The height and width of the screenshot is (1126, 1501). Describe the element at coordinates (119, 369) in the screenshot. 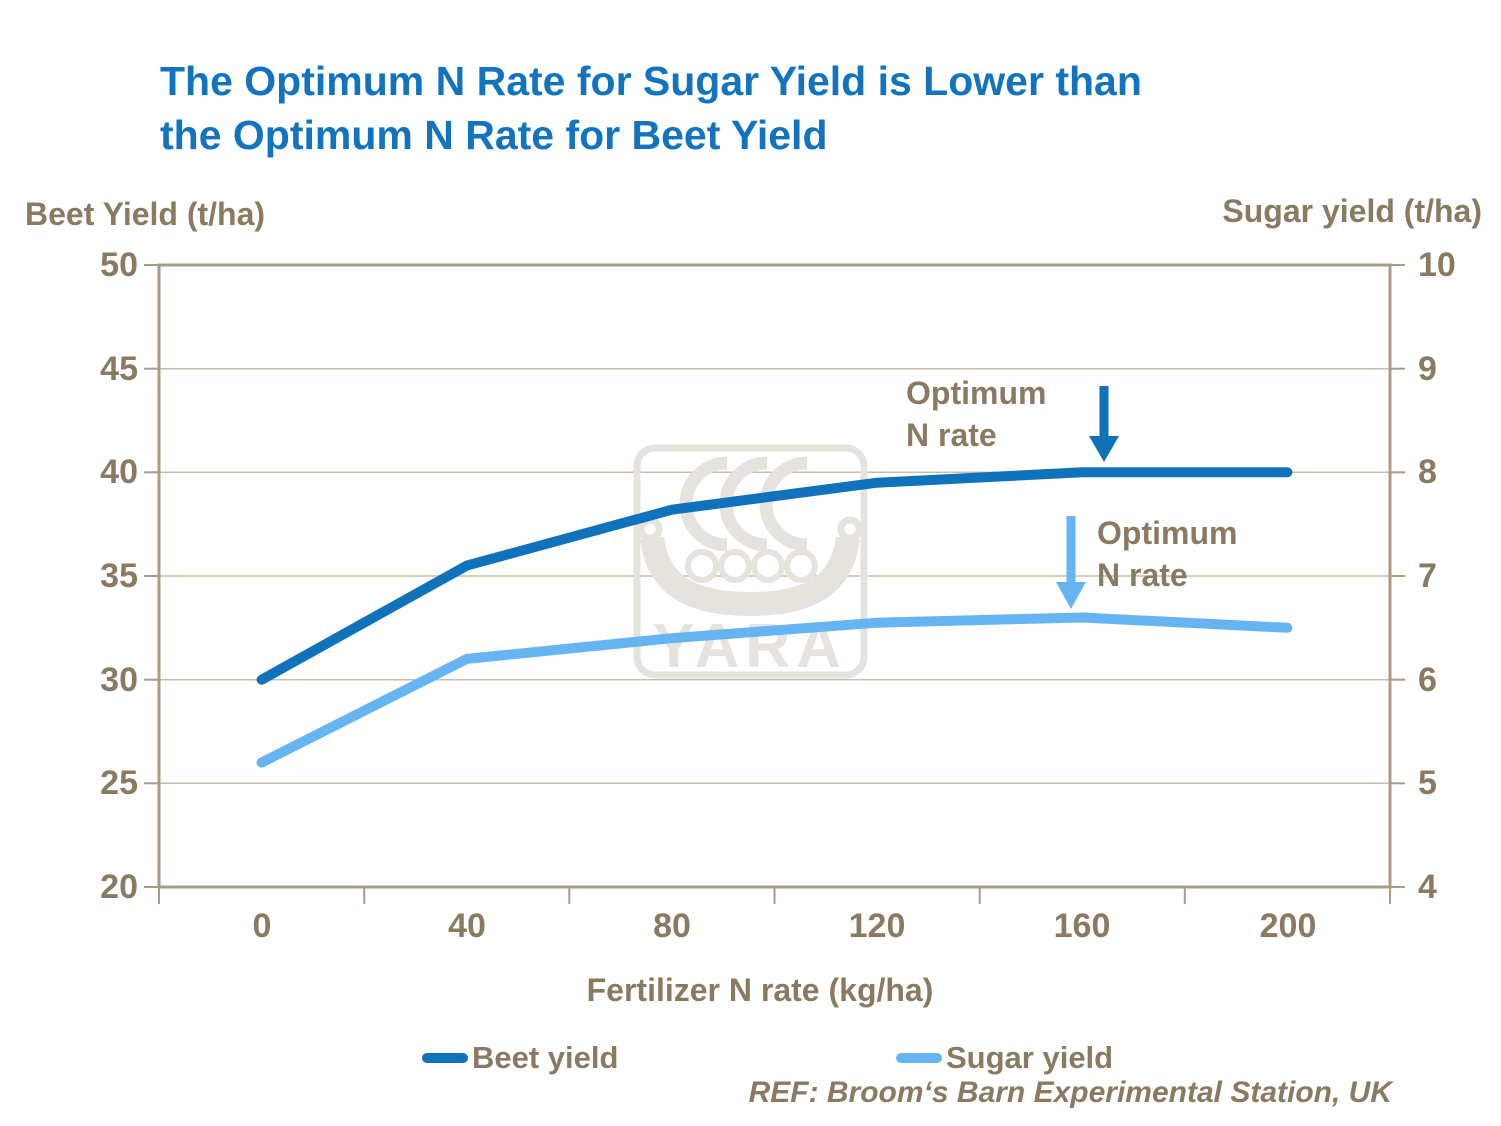

I see `left-tick-45: 45` at that location.